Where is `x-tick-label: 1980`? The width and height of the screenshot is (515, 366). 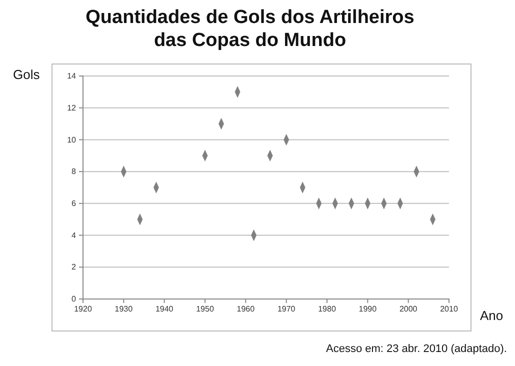
x-tick-label: 1980 is located at coordinates (327, 309).